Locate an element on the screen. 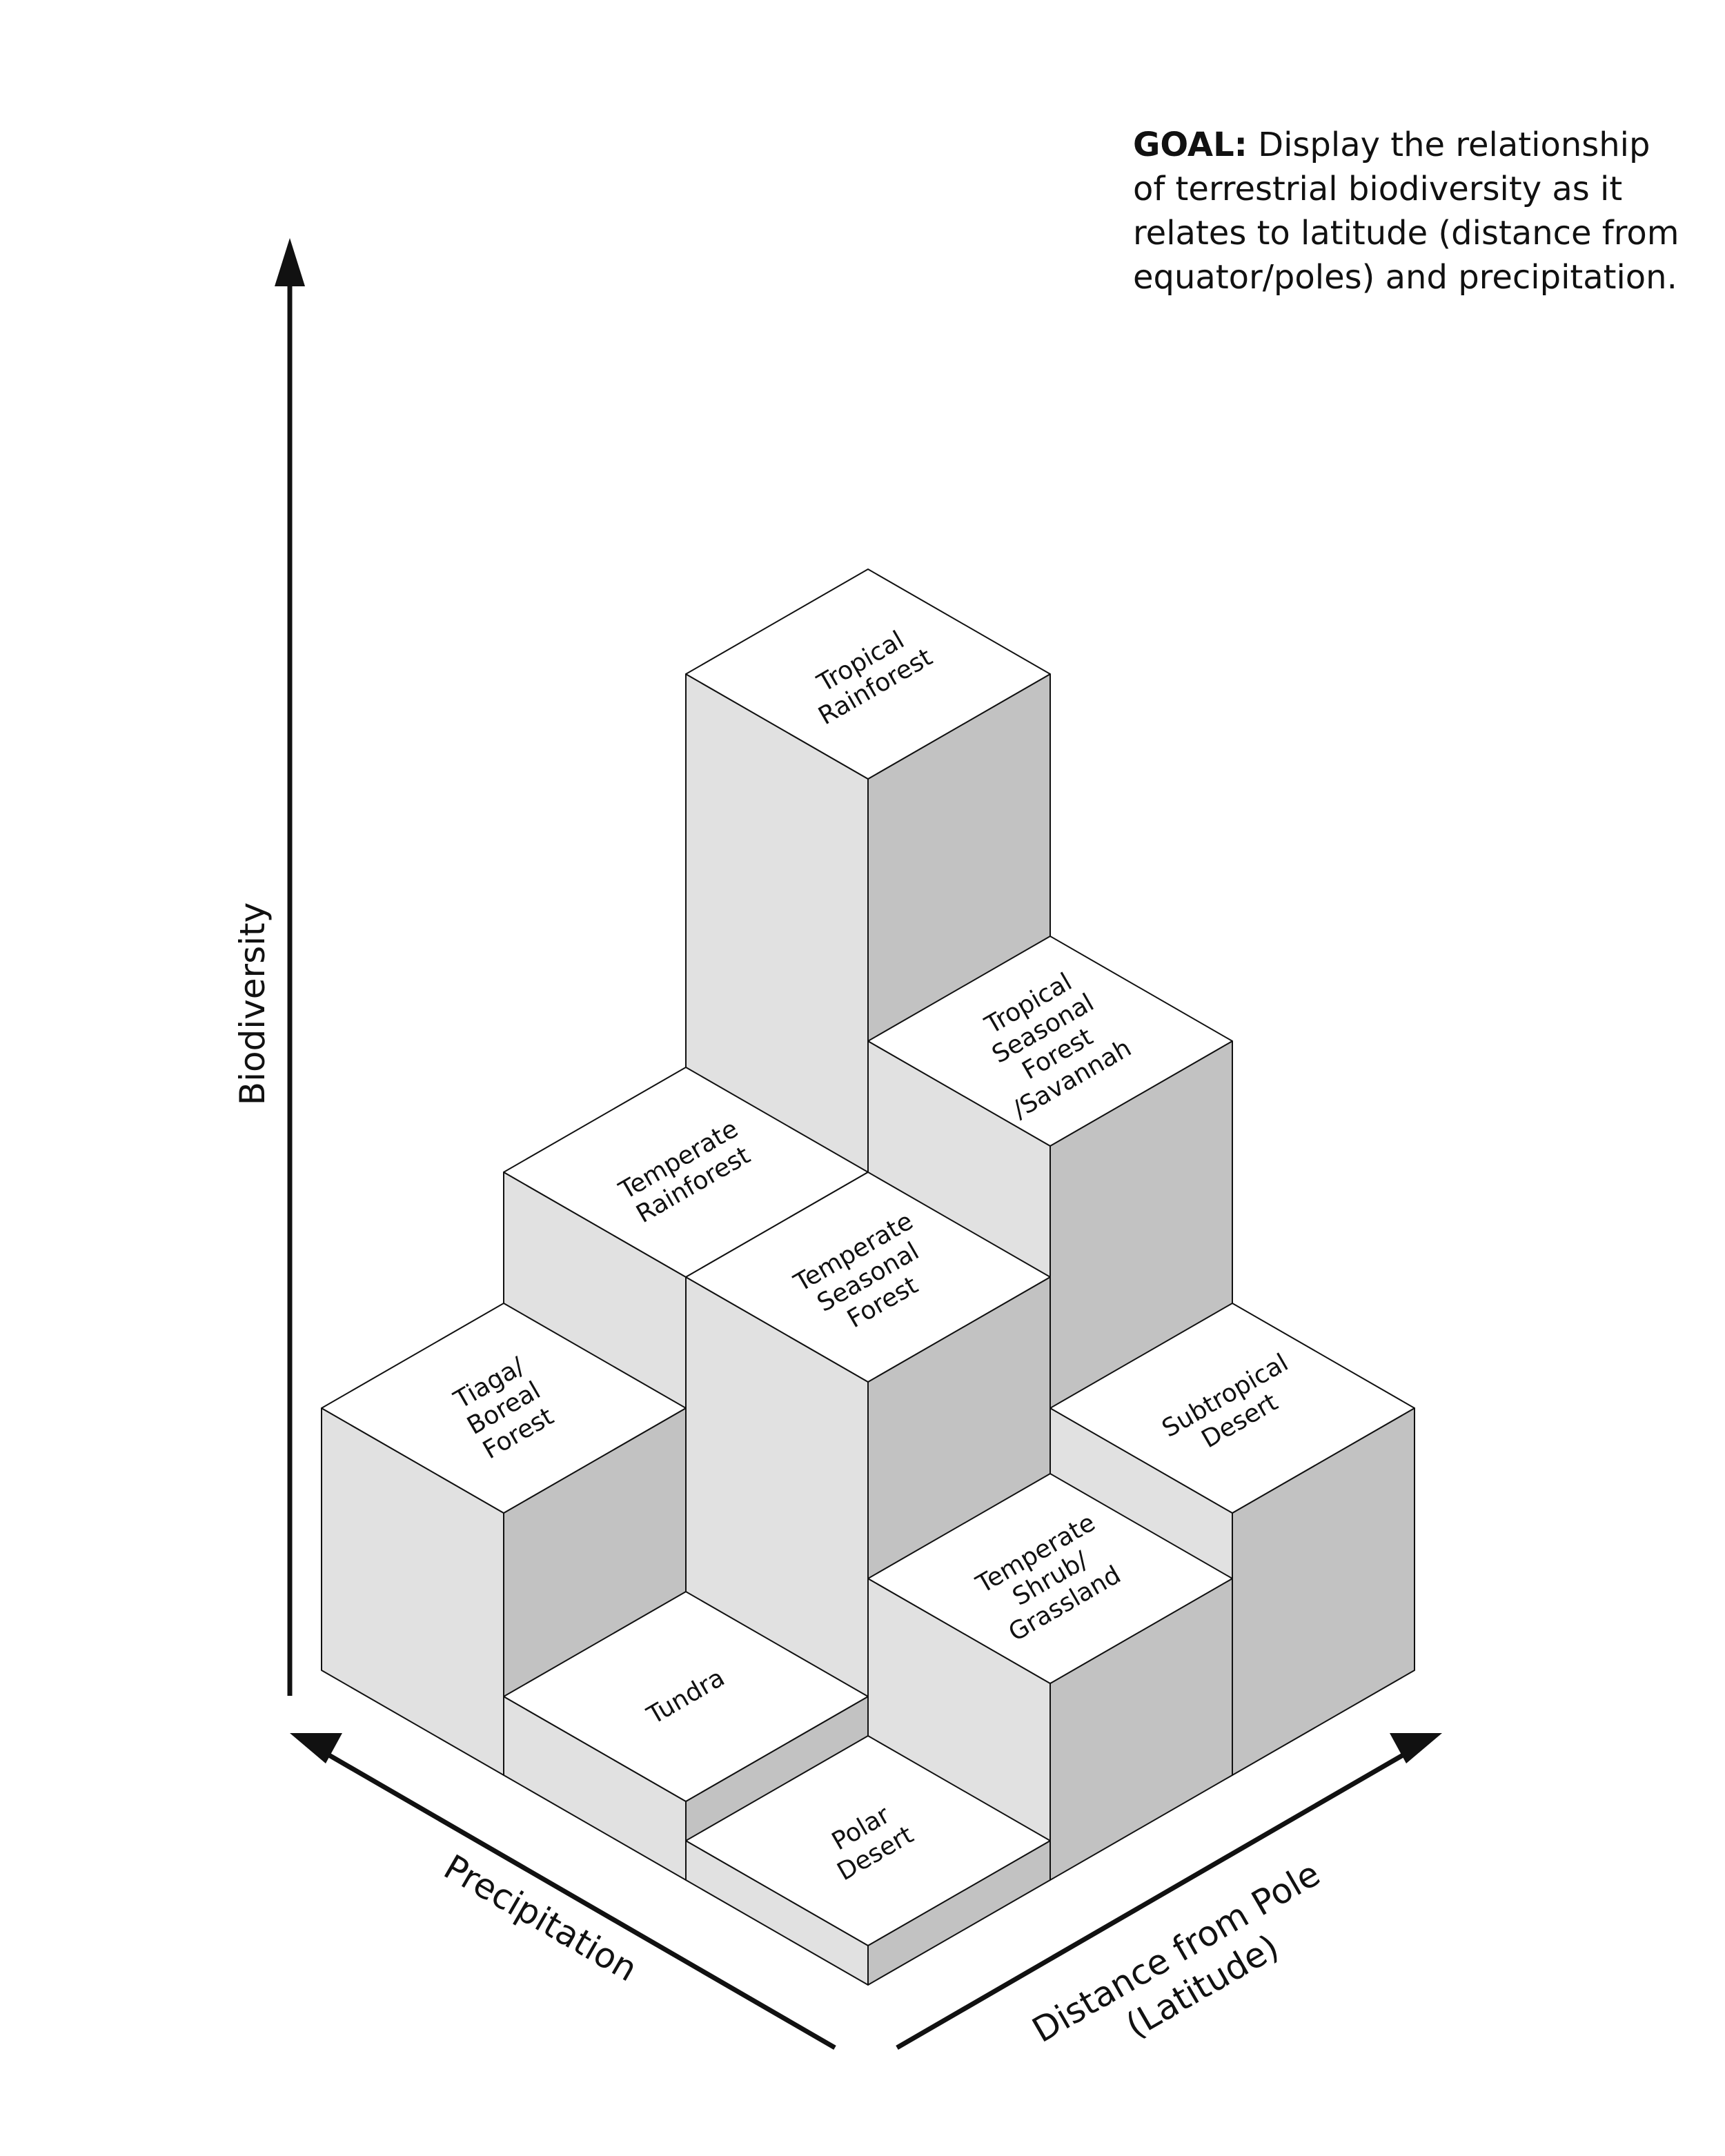 Image resolution: width=1725 pixels, height=2156 pixels. precipitation-axis-arrowhead is located at coordinates (316, 1748).